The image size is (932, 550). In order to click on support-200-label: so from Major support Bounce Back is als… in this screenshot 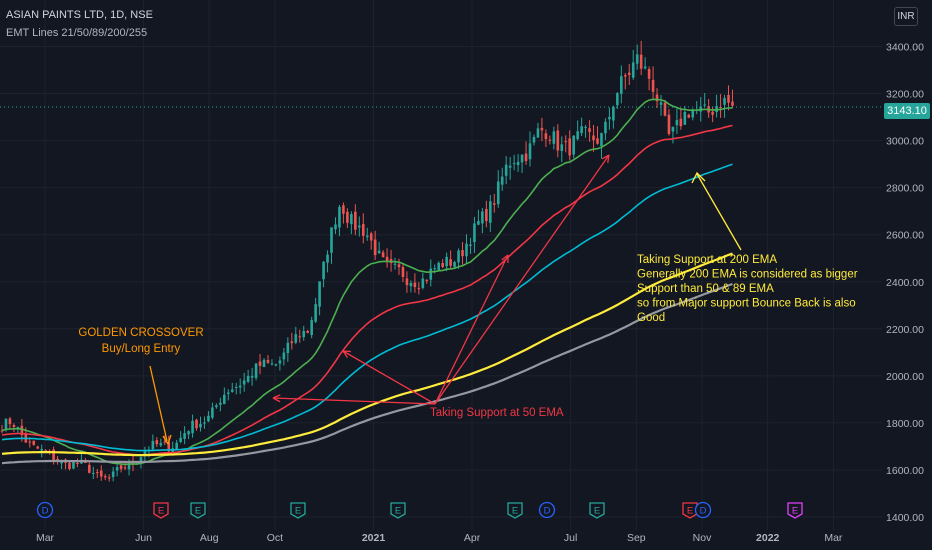, I will do `click(746, 304)`.